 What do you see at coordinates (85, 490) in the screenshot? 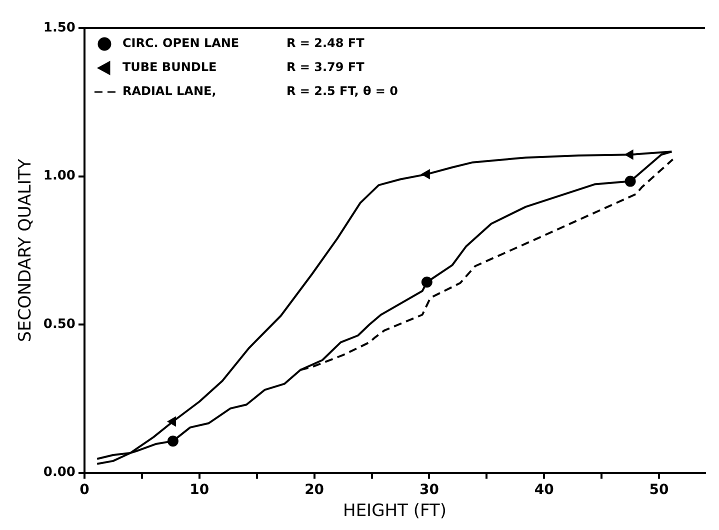
I see `x-tick-label: 0` at bounding box center [85, 490].